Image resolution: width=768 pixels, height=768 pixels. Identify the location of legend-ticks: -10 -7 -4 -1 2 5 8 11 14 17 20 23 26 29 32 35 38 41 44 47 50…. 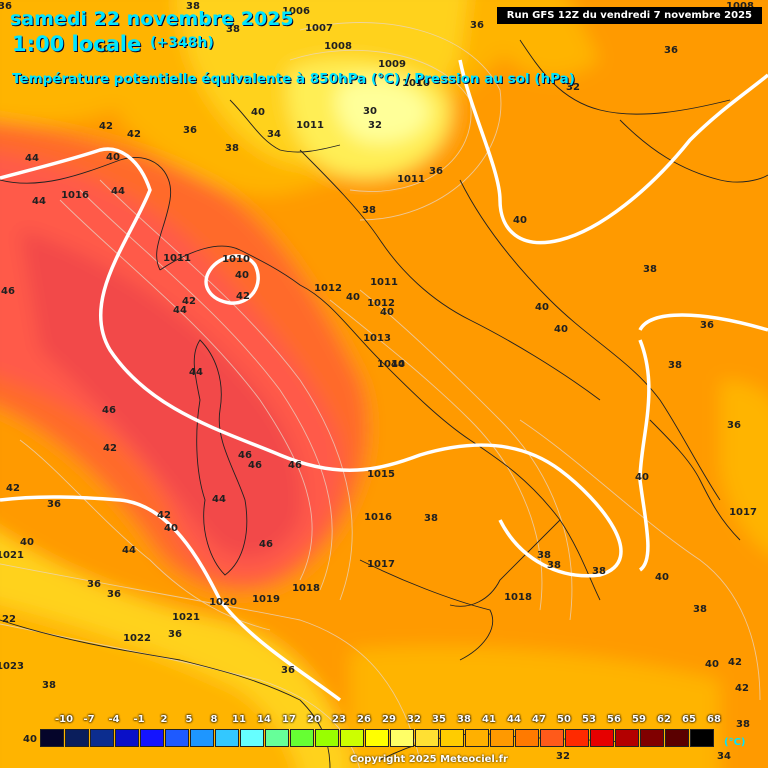
(384, 721).